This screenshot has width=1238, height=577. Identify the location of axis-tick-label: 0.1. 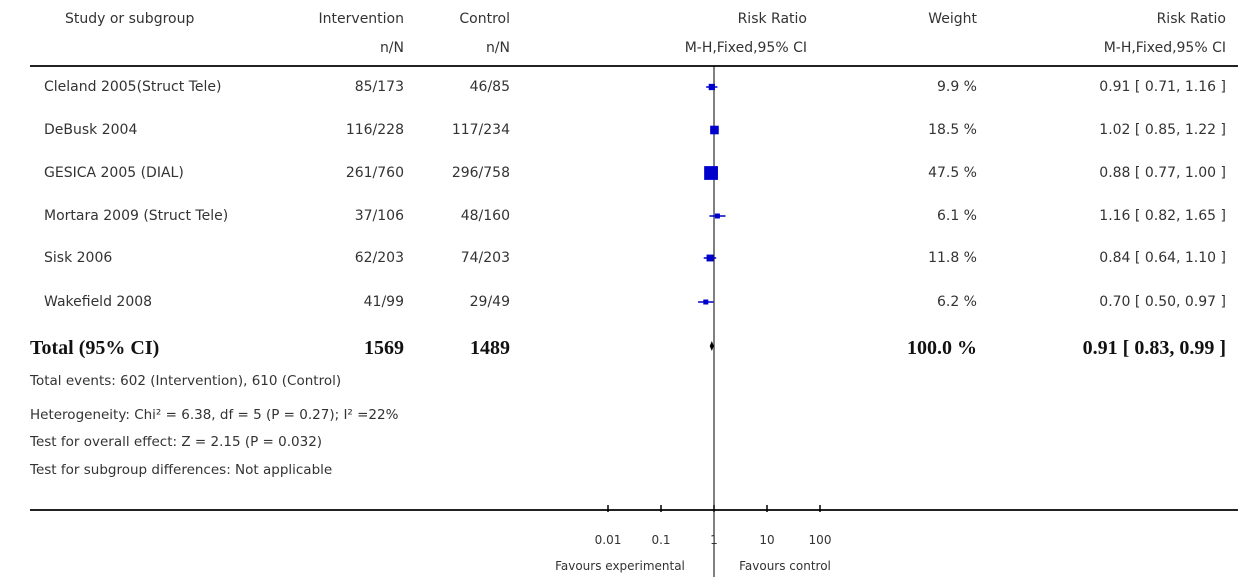
(660, 540).